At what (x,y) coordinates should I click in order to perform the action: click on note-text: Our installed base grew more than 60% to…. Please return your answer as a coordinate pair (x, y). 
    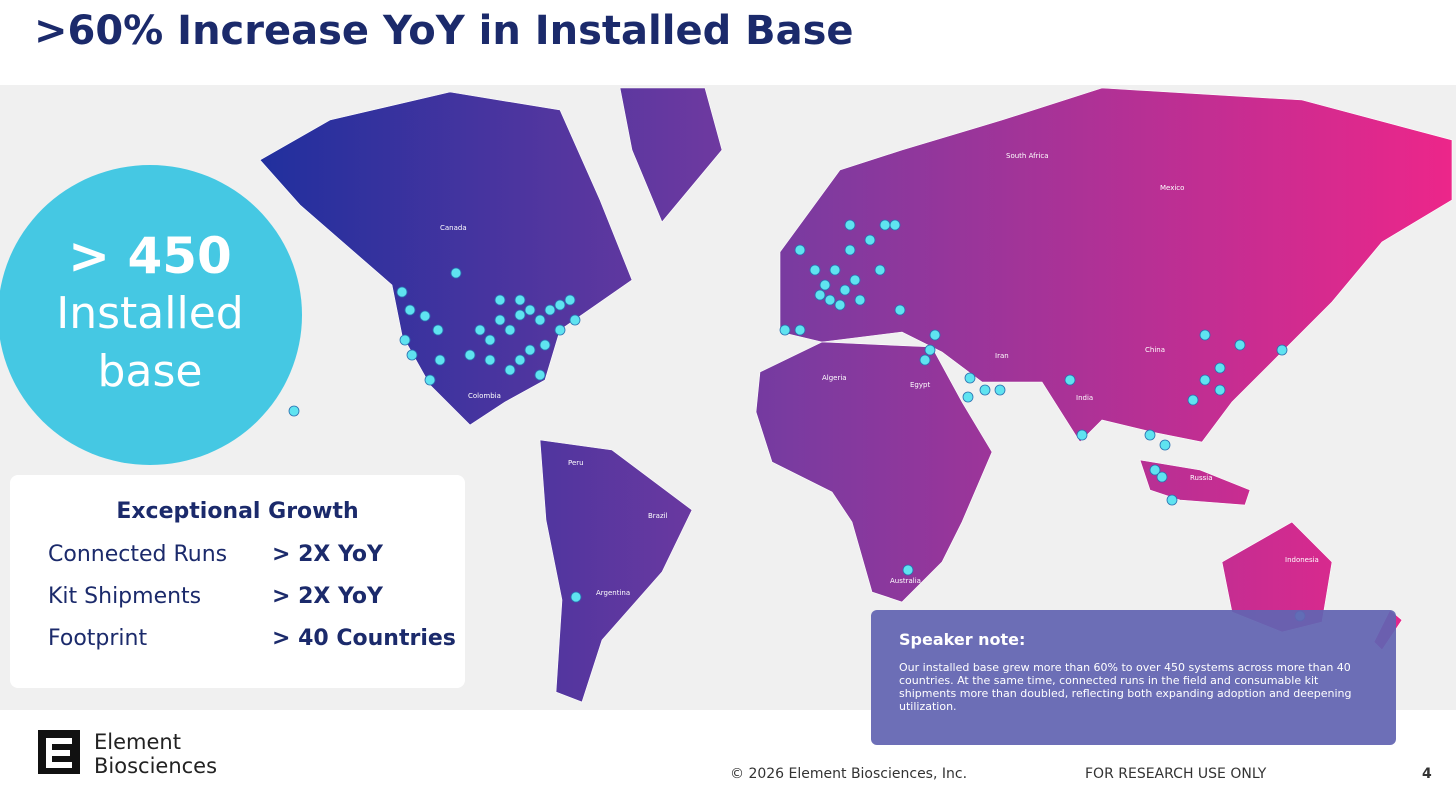
    Looking at the image, I should click on (1125, 687).